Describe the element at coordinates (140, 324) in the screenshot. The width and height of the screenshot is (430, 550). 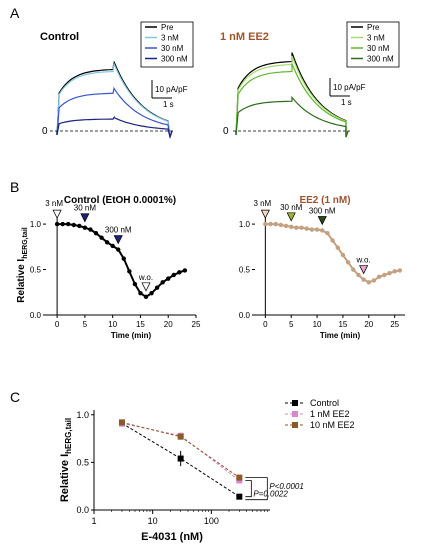
I see `x-tick-label: 15` at that location.